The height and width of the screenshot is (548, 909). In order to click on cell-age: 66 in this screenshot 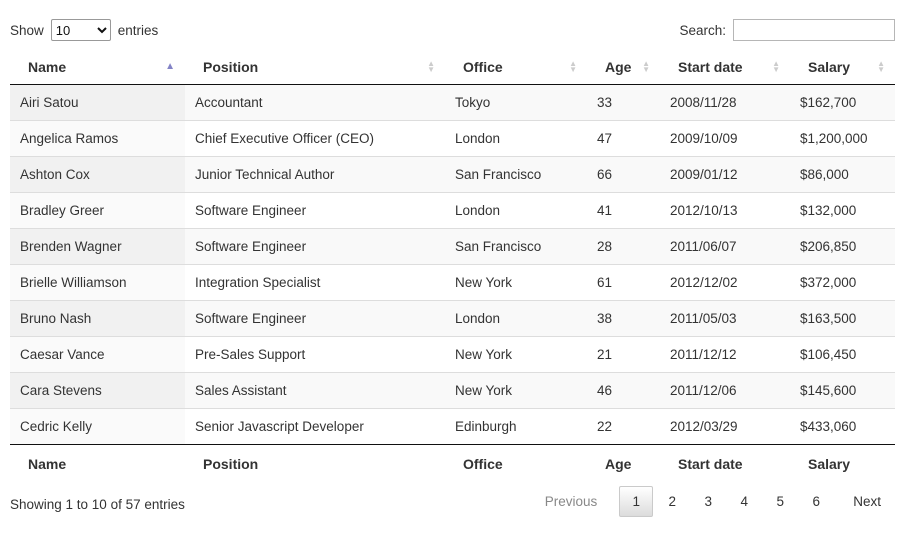, I will do `click(623, 174)`.